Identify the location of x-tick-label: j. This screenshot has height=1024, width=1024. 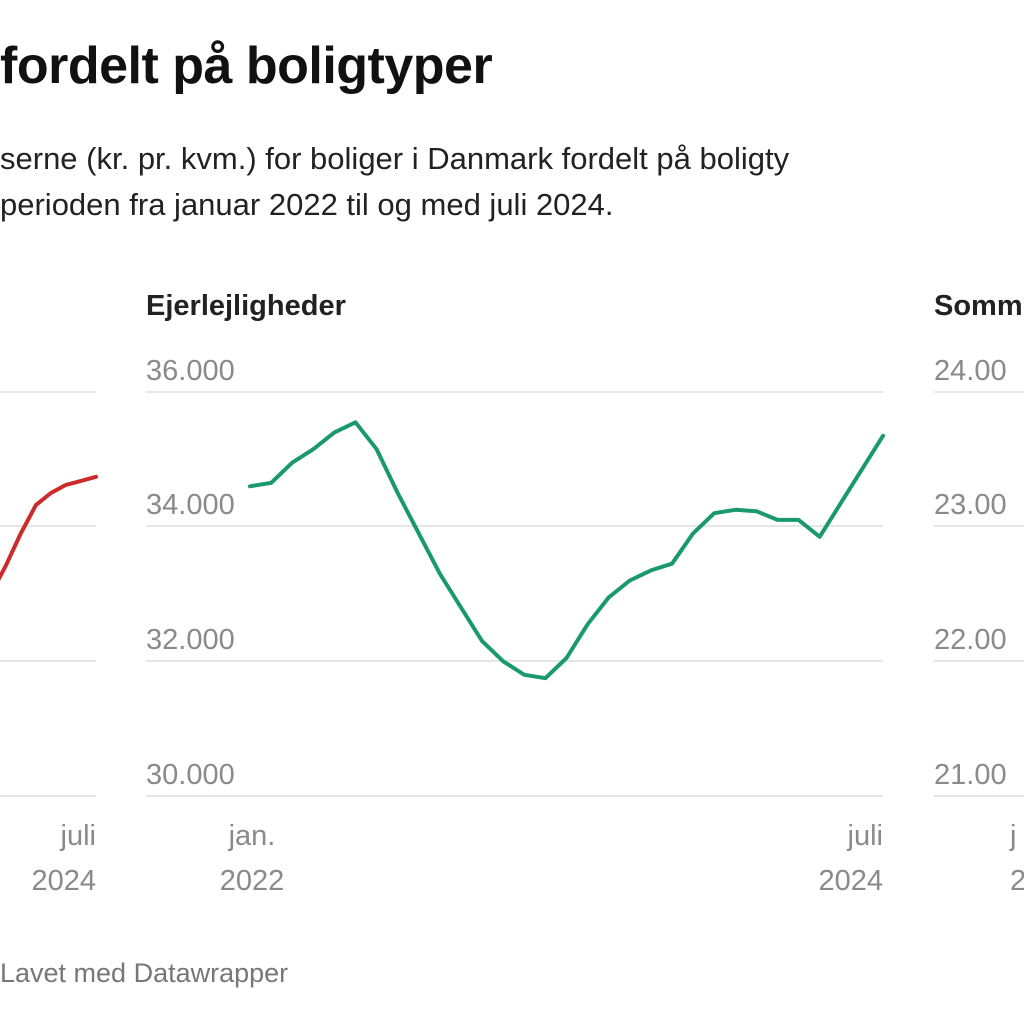
(1012, 836).